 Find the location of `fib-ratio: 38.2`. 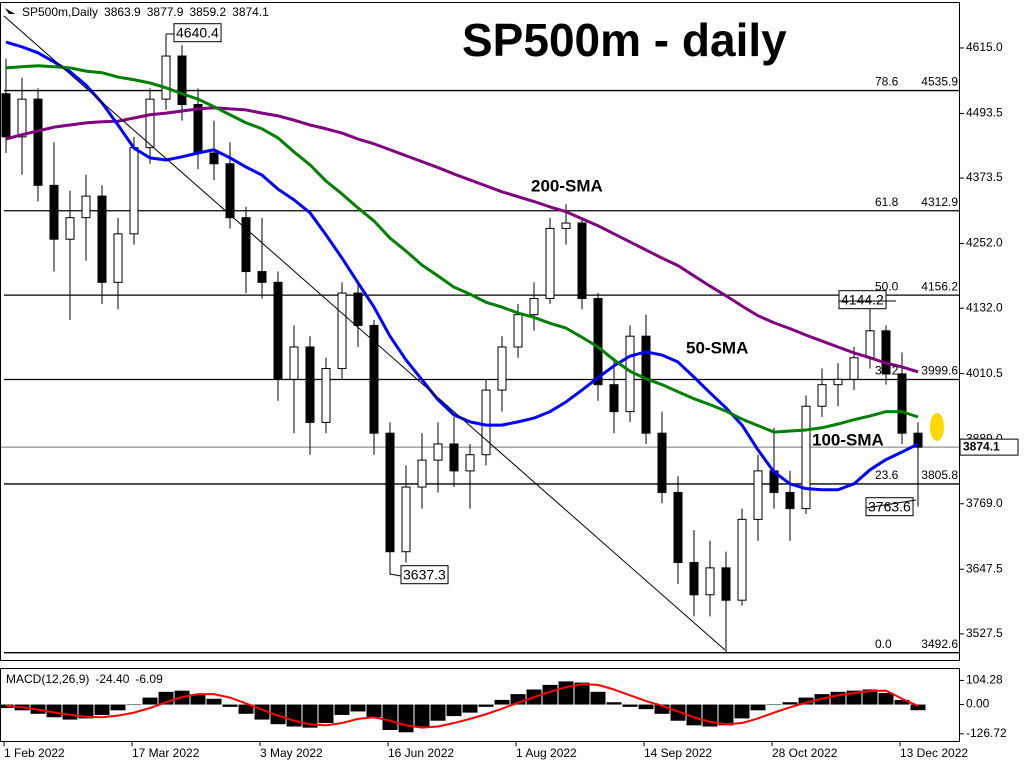

fib-ratio: 38.2 is located at coordinates (887, 371).